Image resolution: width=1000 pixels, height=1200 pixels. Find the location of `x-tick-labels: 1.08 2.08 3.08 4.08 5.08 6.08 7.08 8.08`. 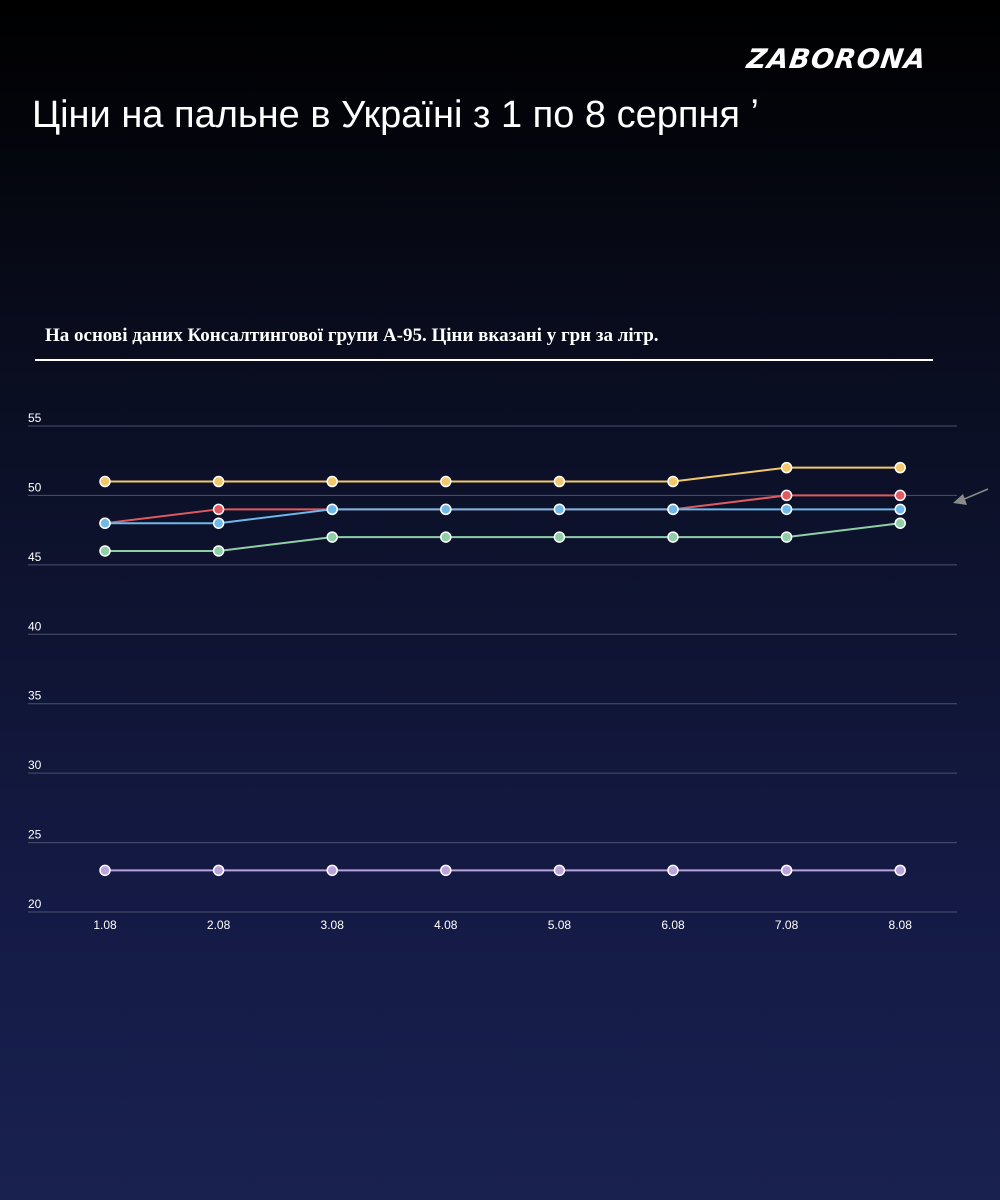

x-tick-labels: 1.08 2.08 3.08 4.08 5.08 6.08 7.08 8.08 is located at coordinates (502, 925).